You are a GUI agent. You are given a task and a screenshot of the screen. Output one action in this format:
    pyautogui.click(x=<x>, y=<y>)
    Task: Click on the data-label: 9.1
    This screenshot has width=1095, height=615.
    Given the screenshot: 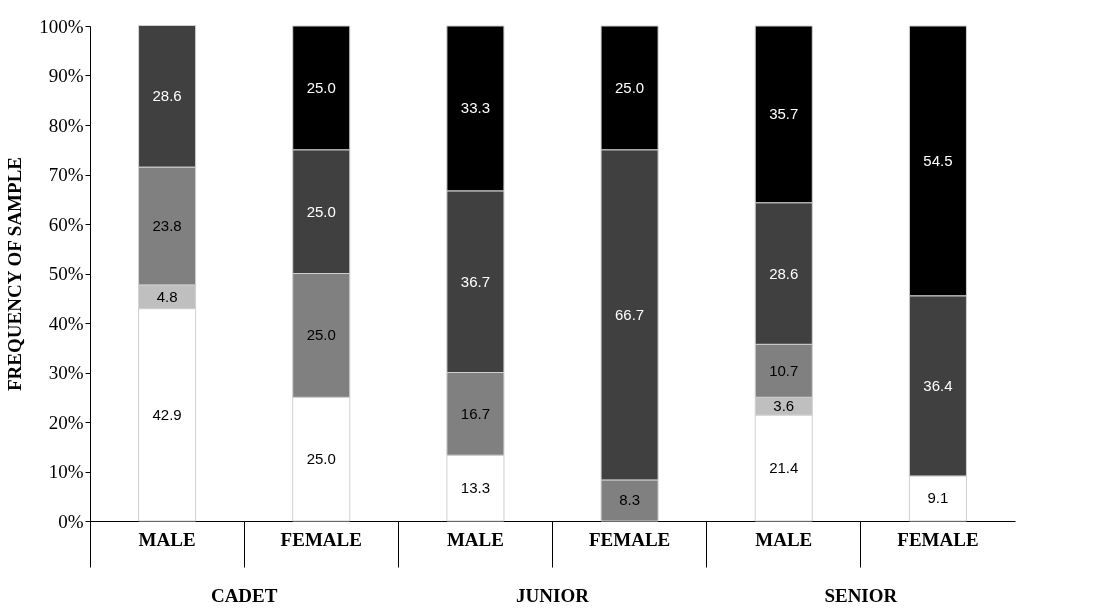 What is the action you would take?
    pyautogui.click(x=938, y=498)
    